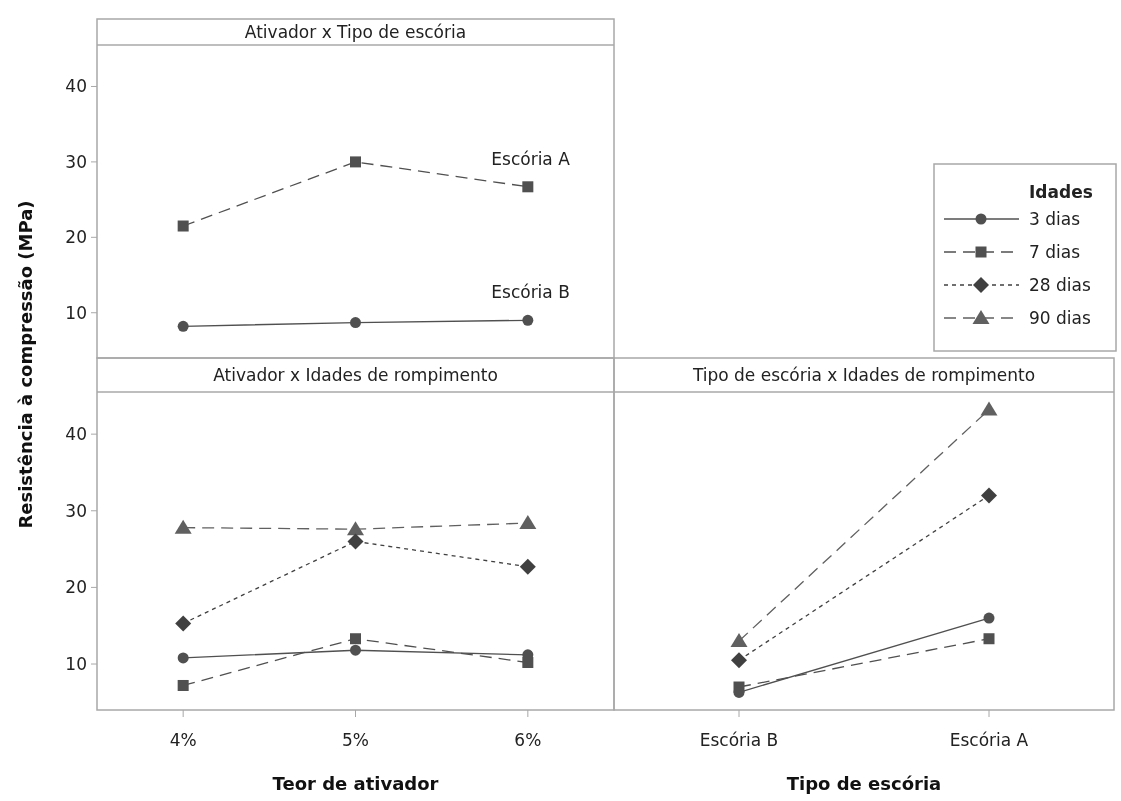  What do you see at coordinates (355, 783) in the screenshot?
I see `x-axis-title: Teor de ativador` at bounding box center [355, 783].